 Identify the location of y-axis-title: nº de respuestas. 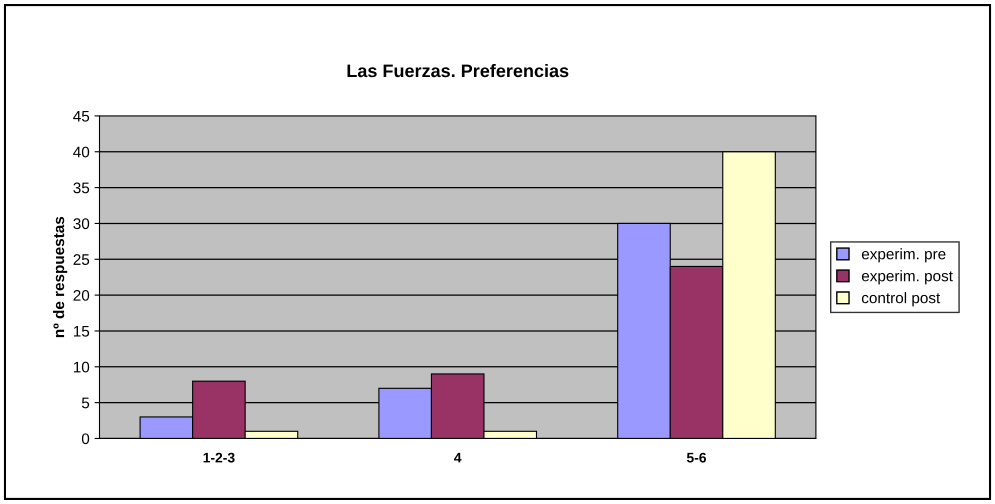
(60, 277).